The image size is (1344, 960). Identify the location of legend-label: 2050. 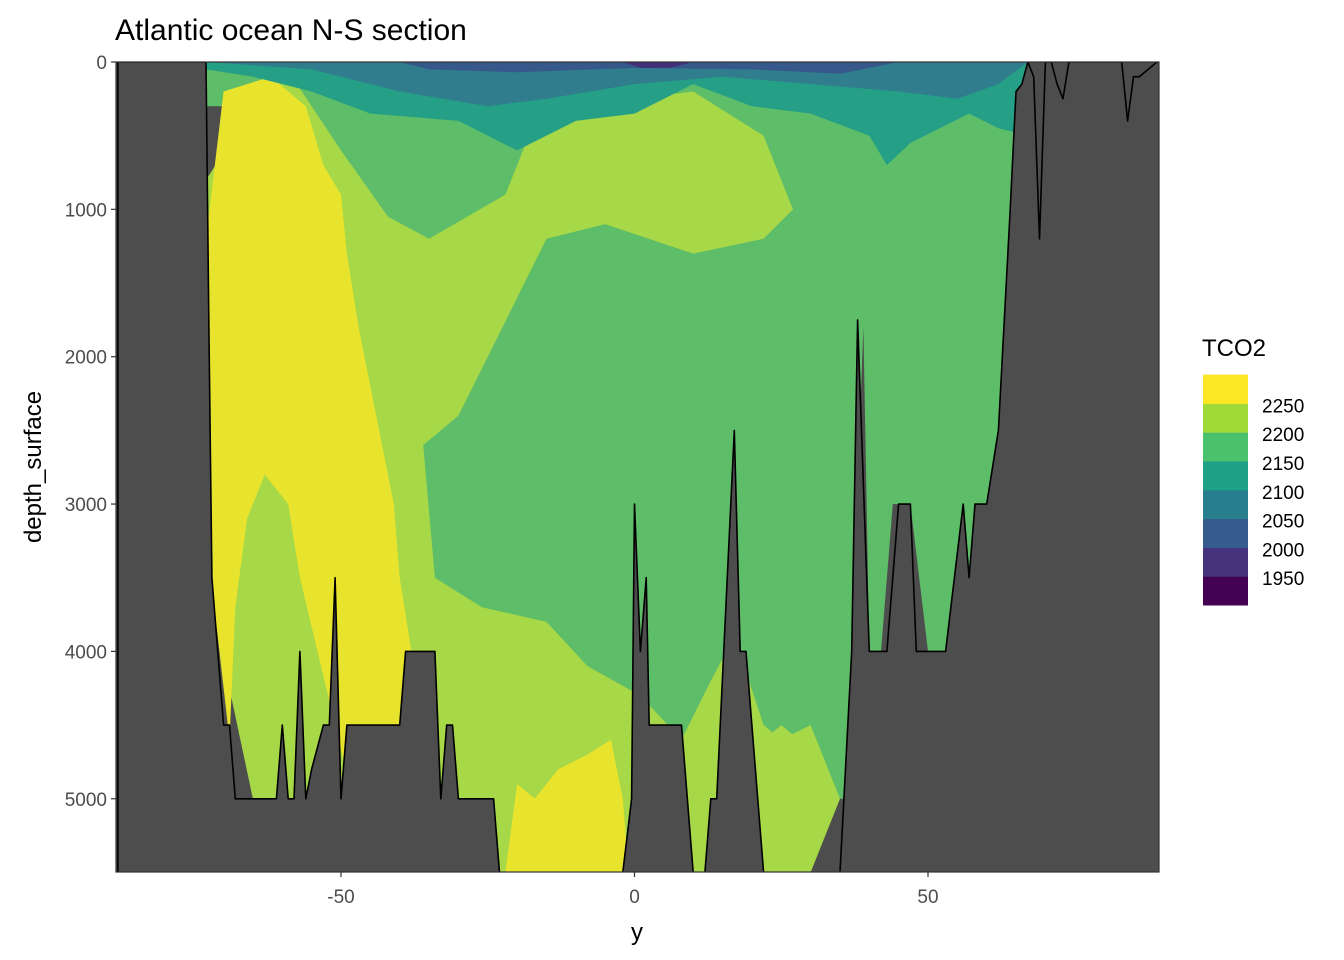
(1283, 522).